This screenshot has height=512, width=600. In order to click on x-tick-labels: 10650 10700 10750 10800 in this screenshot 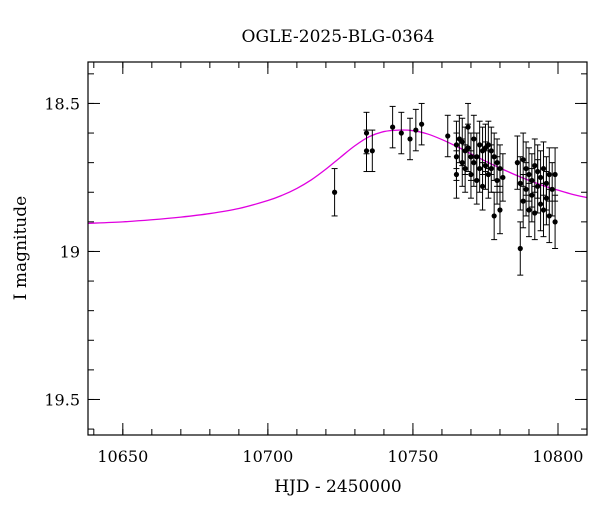, I will do `click(340, 456)`.